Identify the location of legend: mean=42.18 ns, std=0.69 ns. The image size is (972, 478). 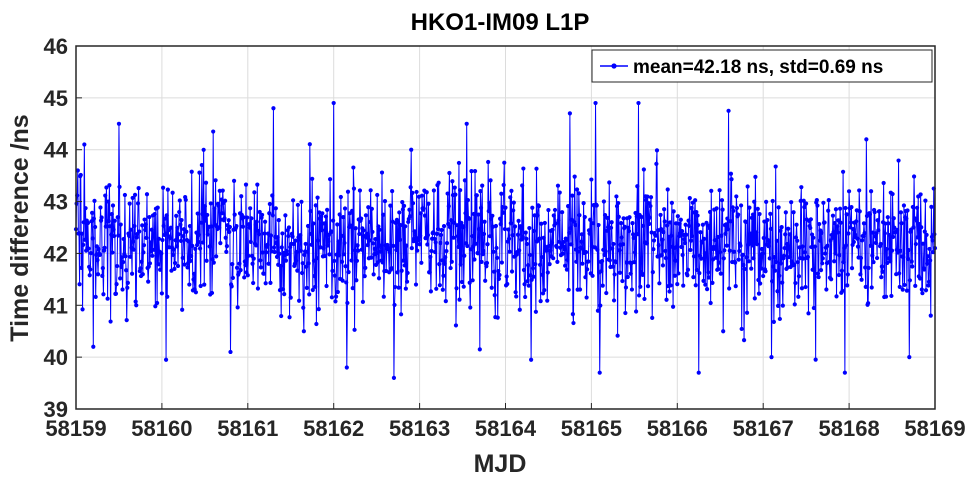
(762, 66).